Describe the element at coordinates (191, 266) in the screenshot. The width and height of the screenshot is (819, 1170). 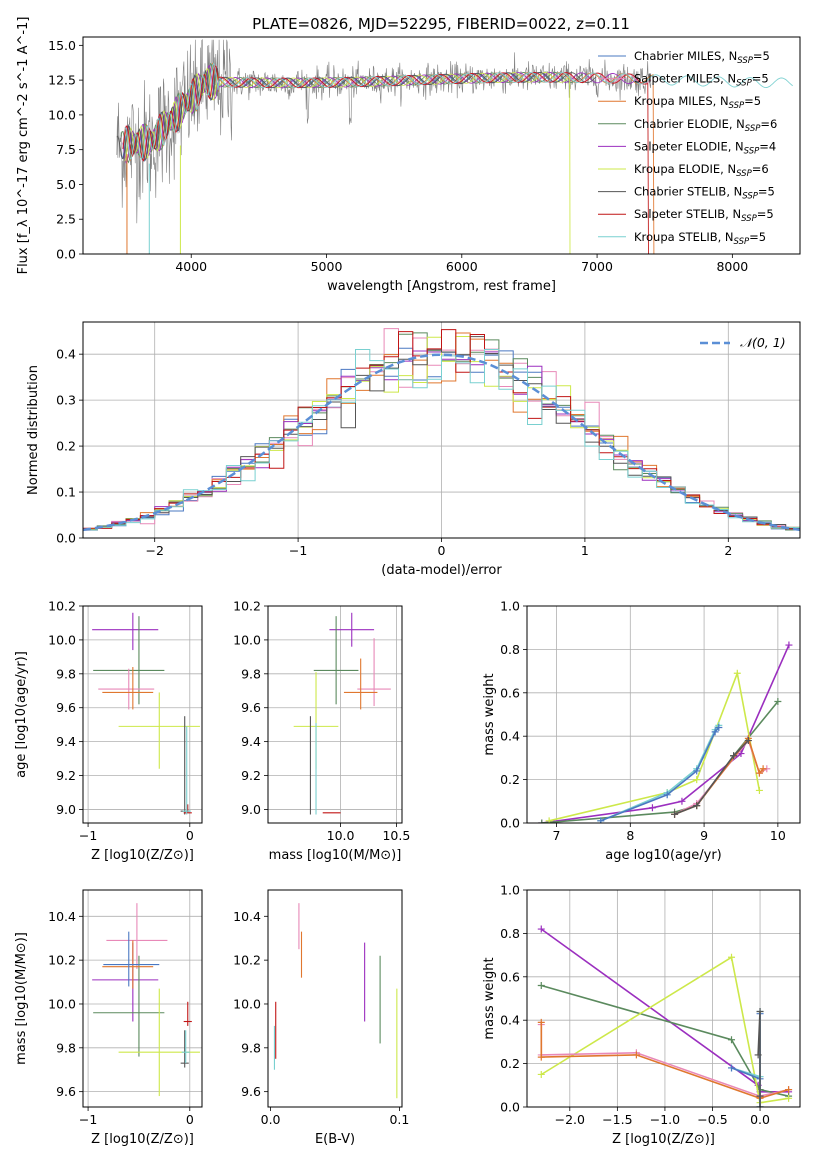
I see `x-tick-label: 4000` at that location.